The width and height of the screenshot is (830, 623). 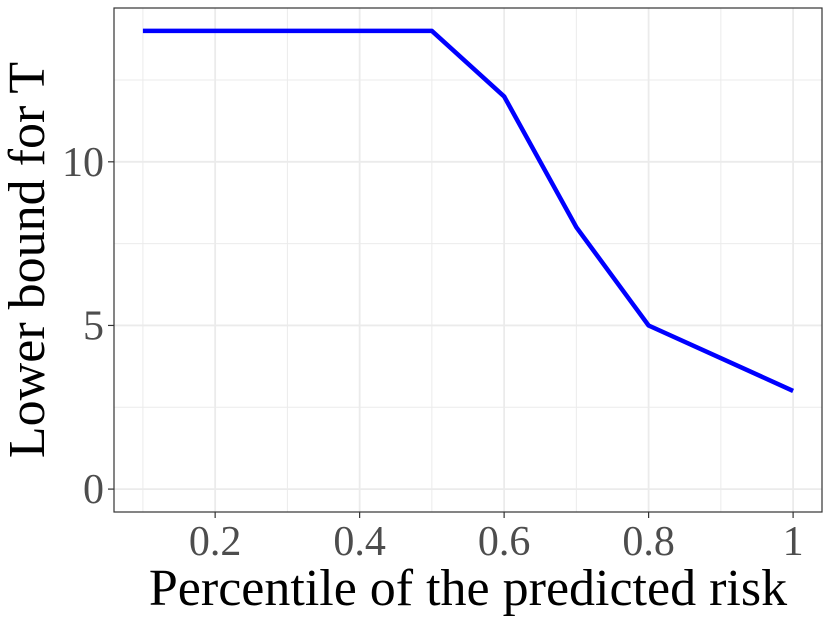 I want to click on x-tick-label: 1, so click(x=793, y=542).